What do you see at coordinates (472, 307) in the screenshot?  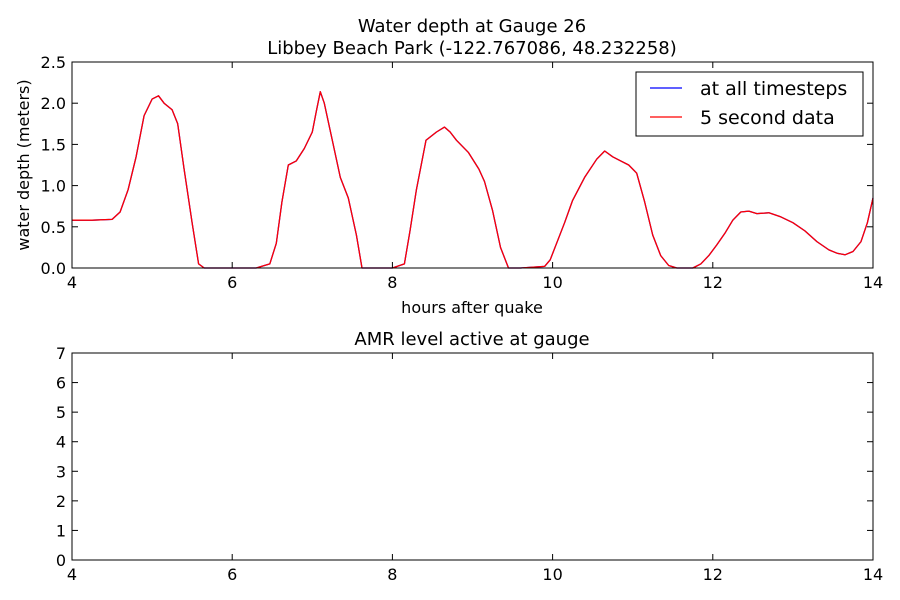 I see `x-axis-label: hours after quake` at bounding box center [472, 307].